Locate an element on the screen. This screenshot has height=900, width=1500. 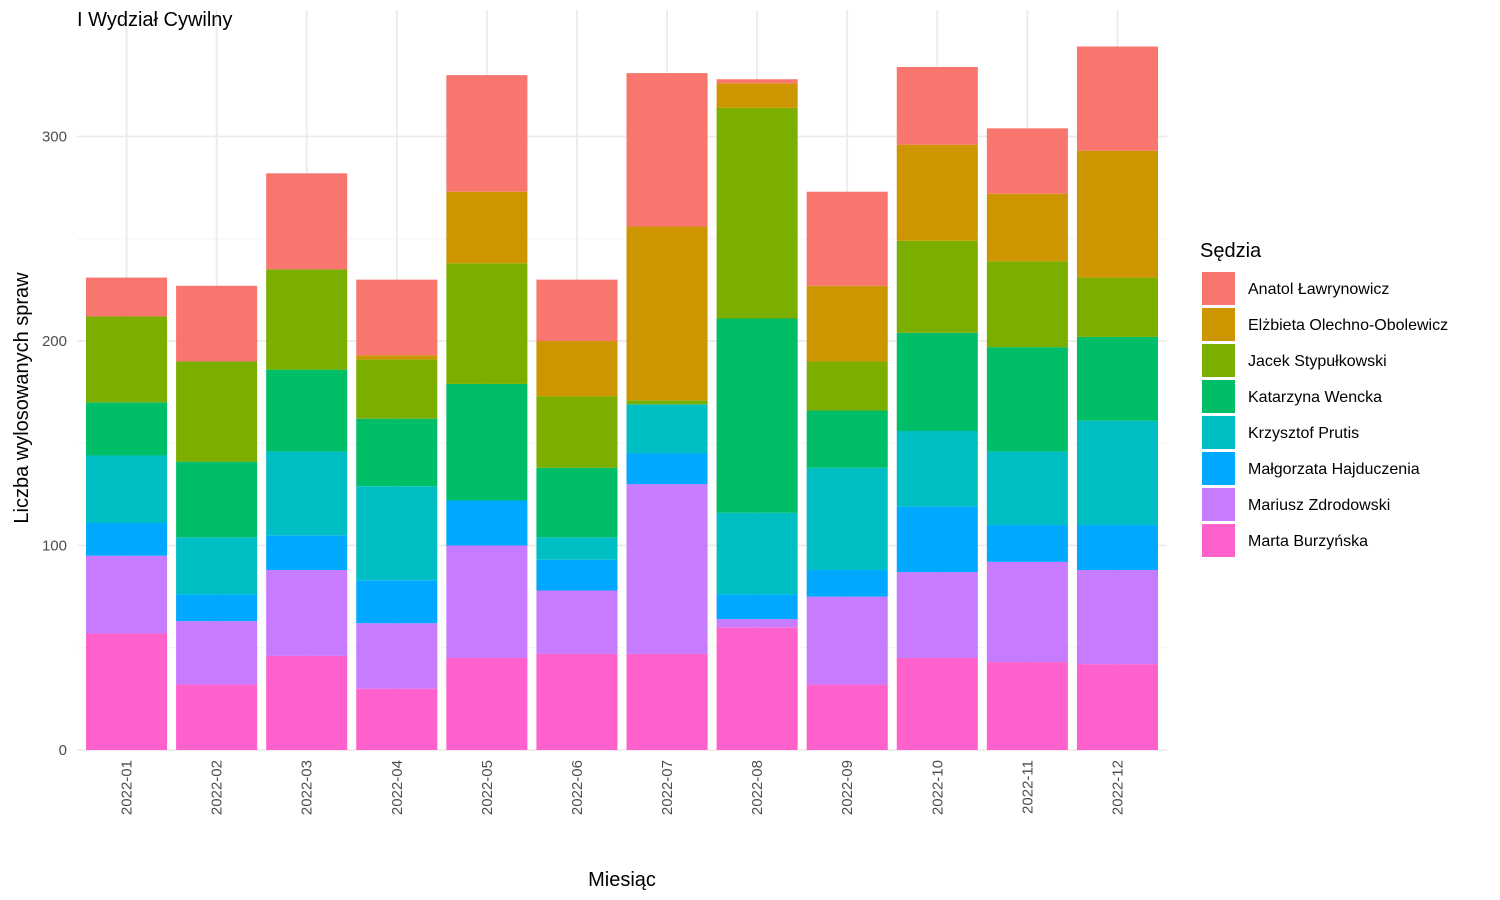
legend-label: Marta Burzyńska is located at coordinates (1308, 541).